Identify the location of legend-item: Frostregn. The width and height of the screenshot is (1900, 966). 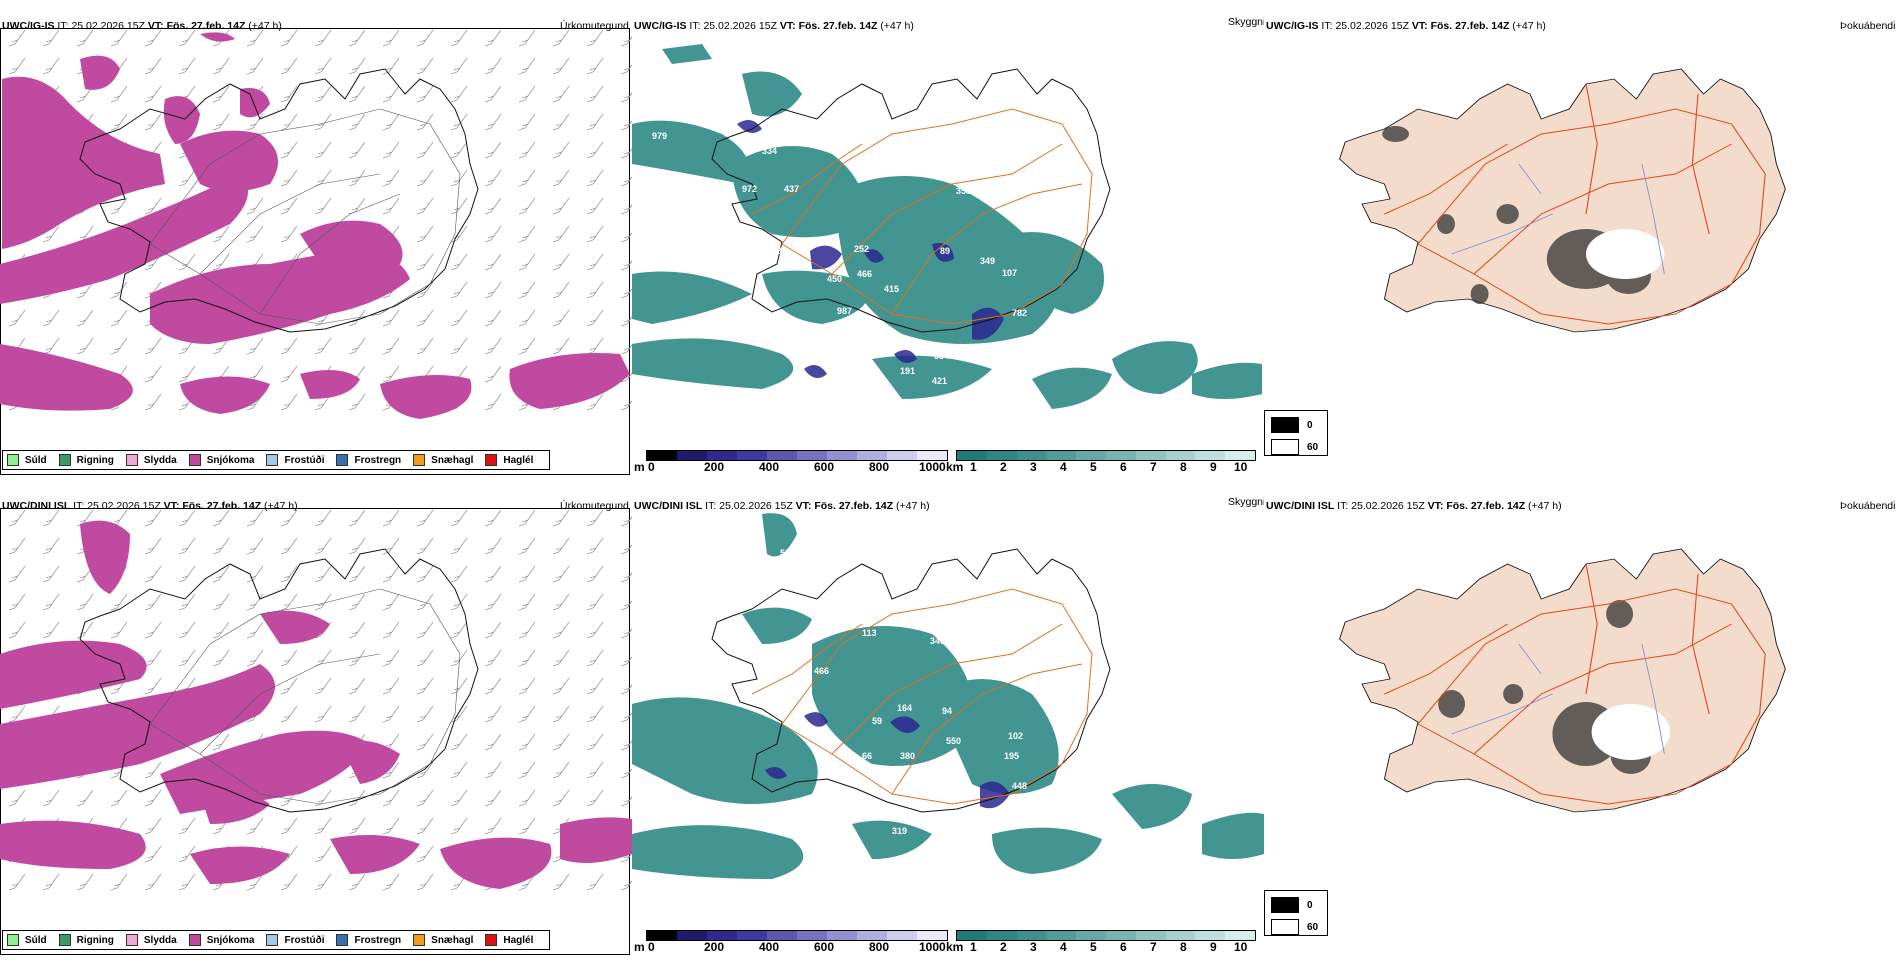
(368, 940).